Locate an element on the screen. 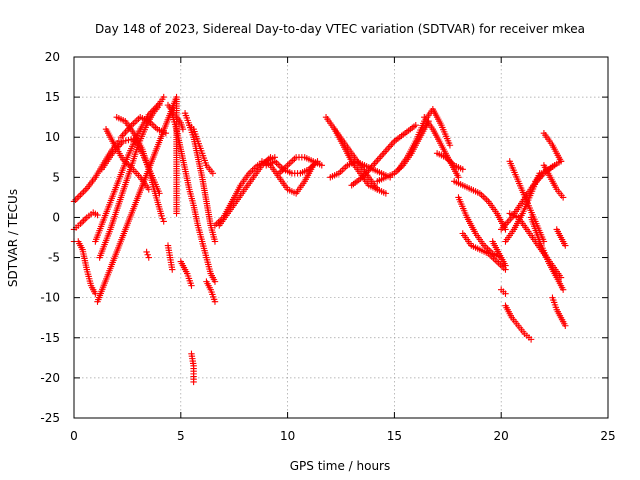 Image resolution: width=640 pixels, height=480 pixels. series-isolated is located at coordinates (137, 199).